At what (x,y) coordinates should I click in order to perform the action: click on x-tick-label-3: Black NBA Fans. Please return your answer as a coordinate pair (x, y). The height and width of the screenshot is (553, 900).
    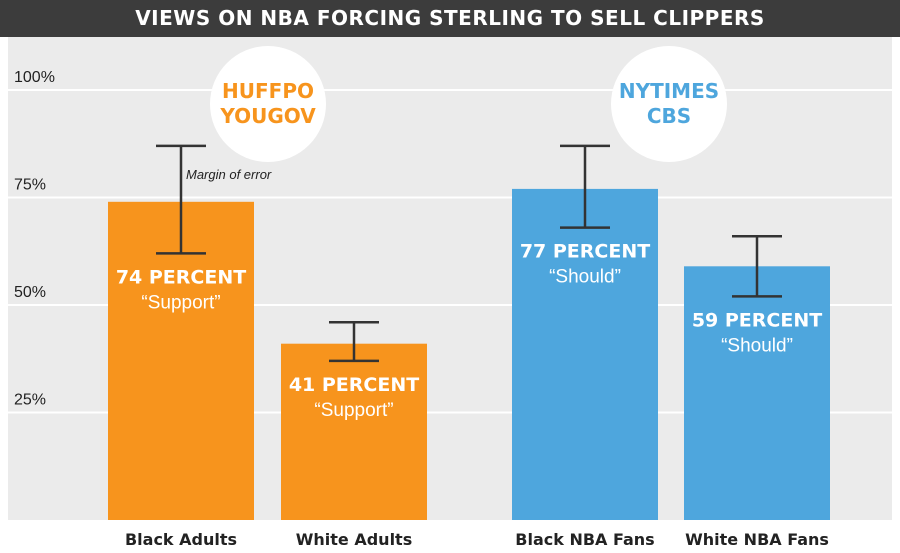
    Looking at the image, I should click on (584, 539).